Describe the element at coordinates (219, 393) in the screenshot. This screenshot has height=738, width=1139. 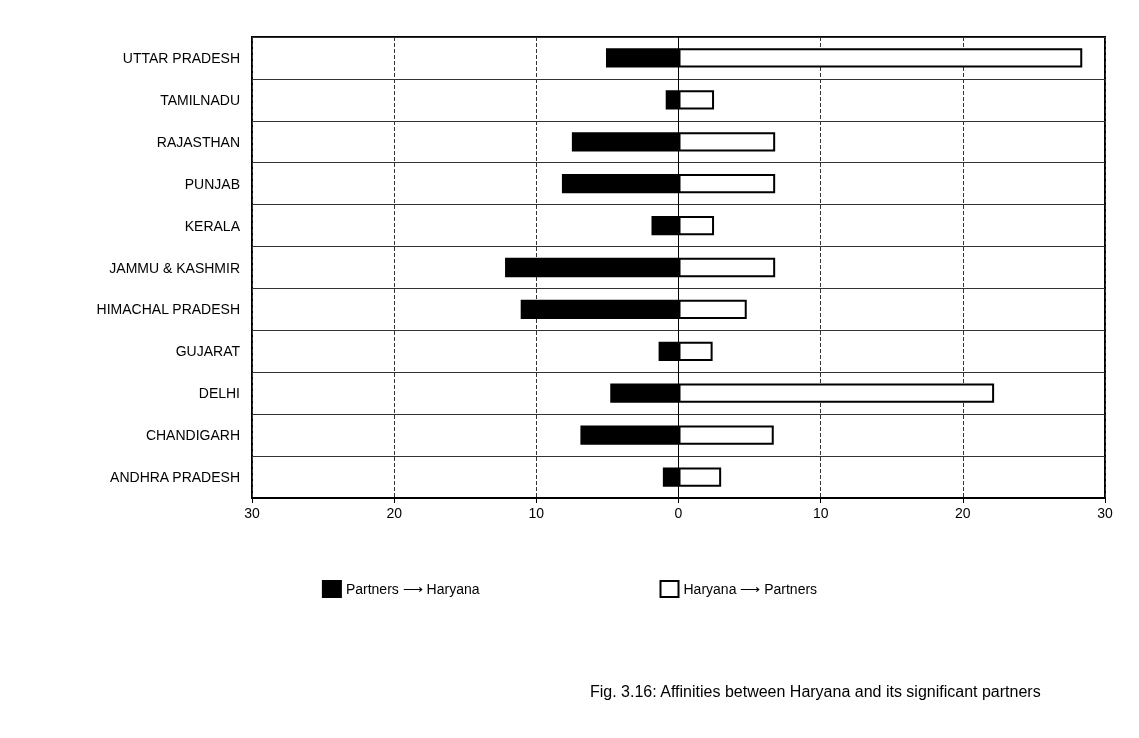
I see `y-tick-label: DELHI` at that location.